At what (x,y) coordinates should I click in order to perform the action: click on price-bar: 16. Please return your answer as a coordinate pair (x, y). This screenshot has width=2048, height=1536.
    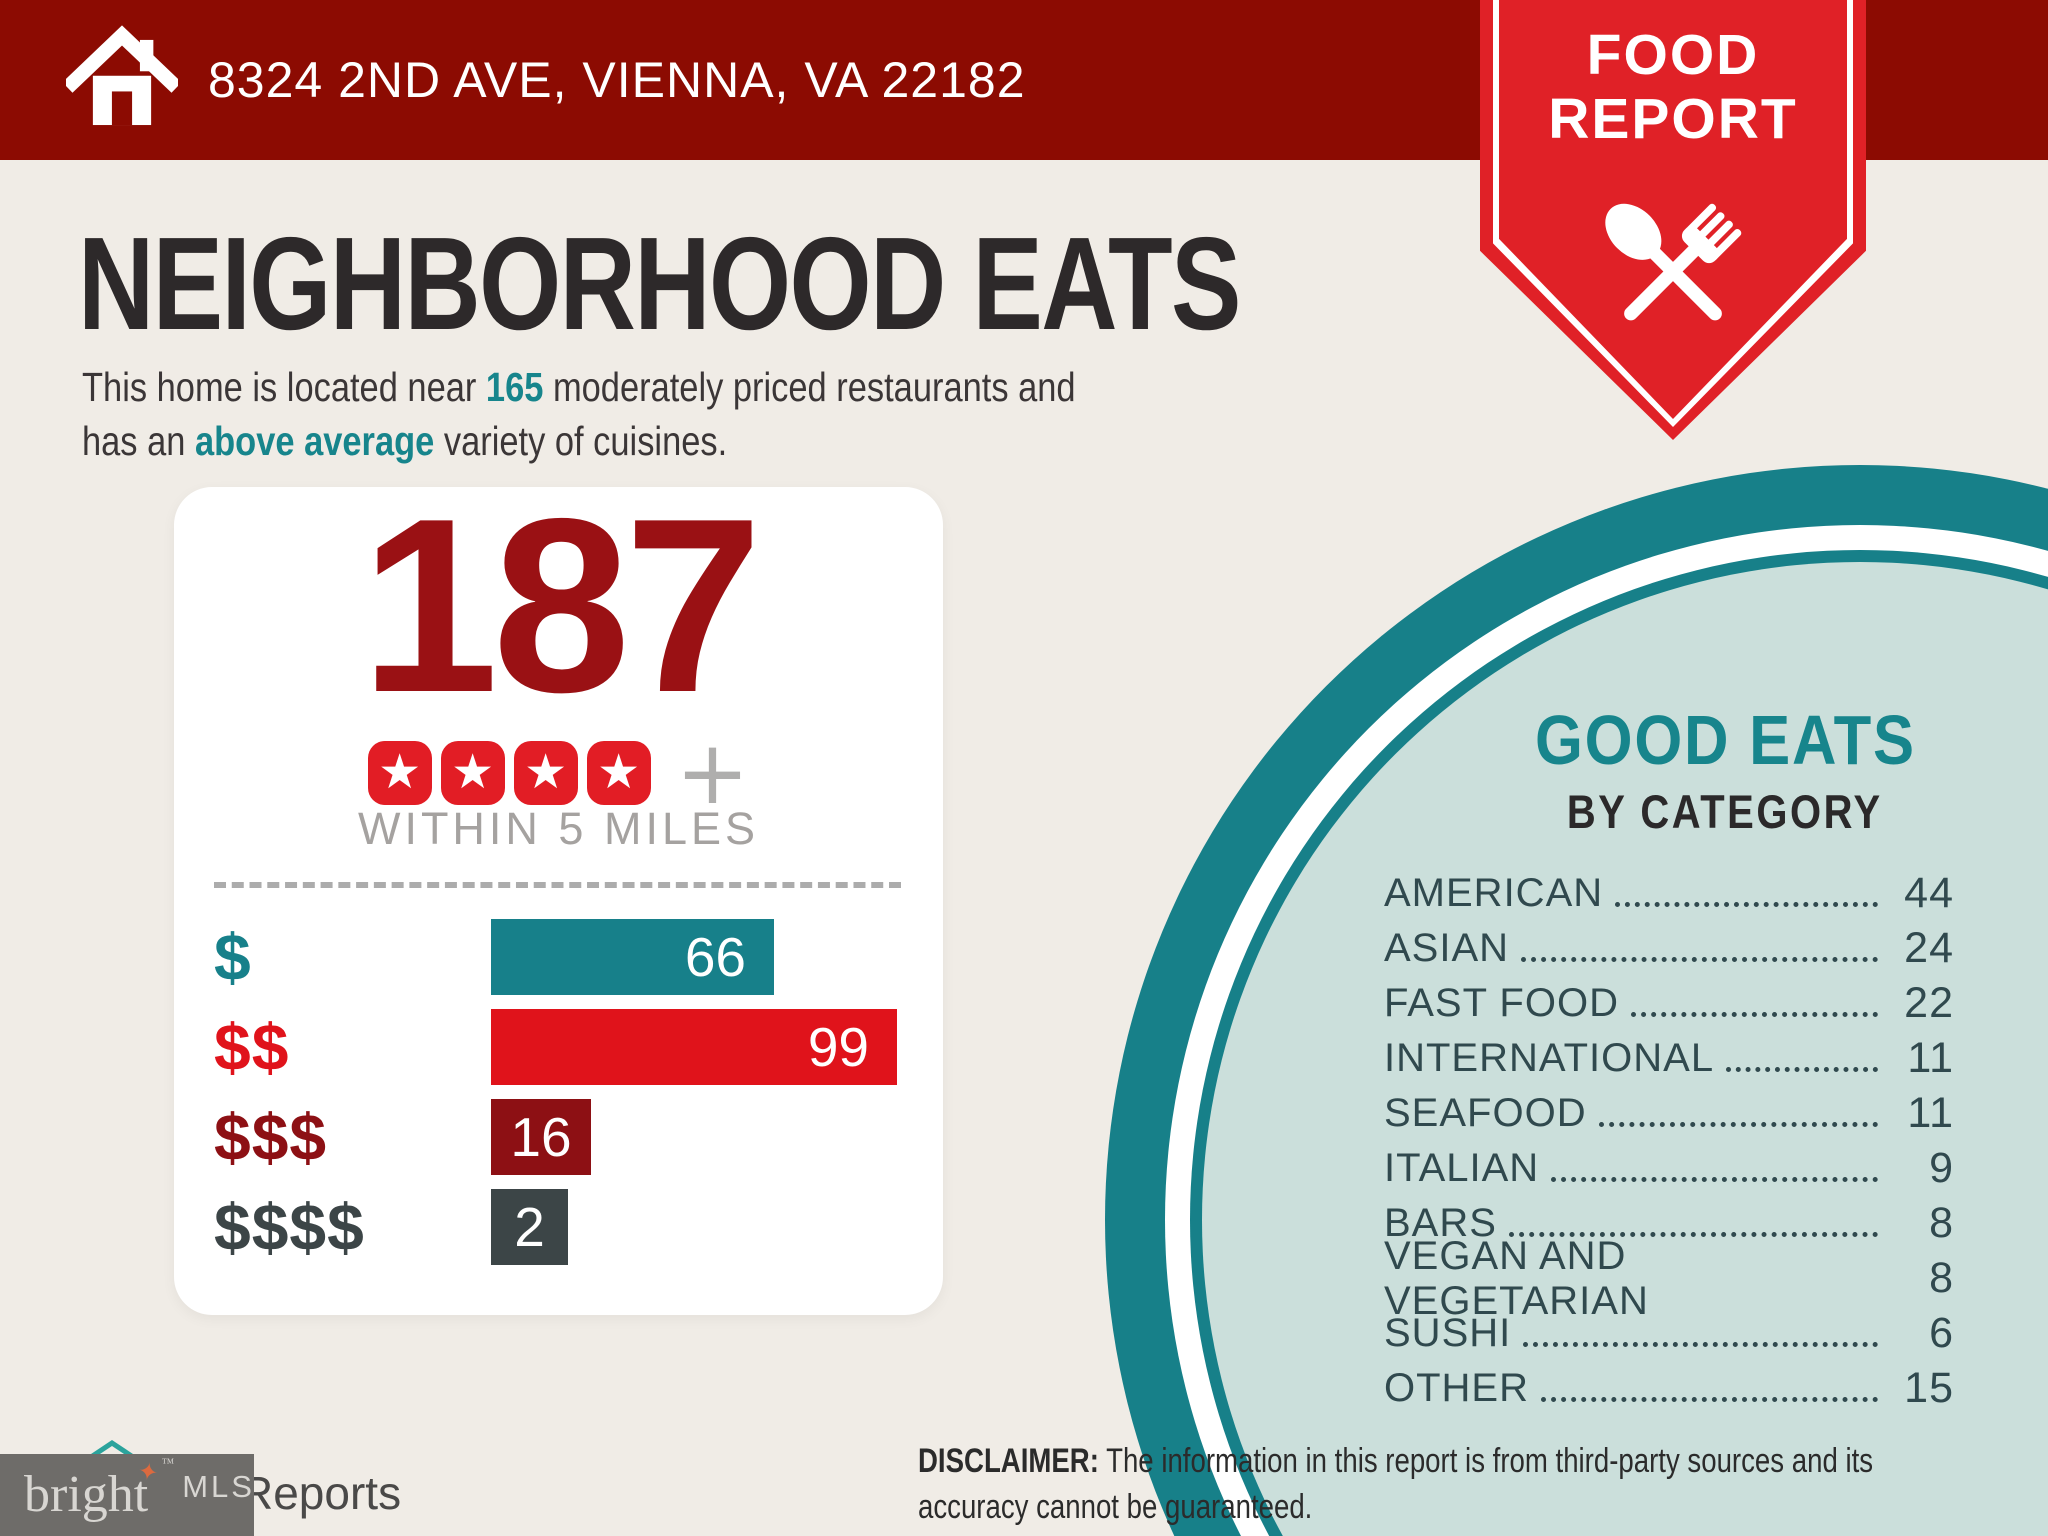
    Looking at the image, I should click on (541, 1137).